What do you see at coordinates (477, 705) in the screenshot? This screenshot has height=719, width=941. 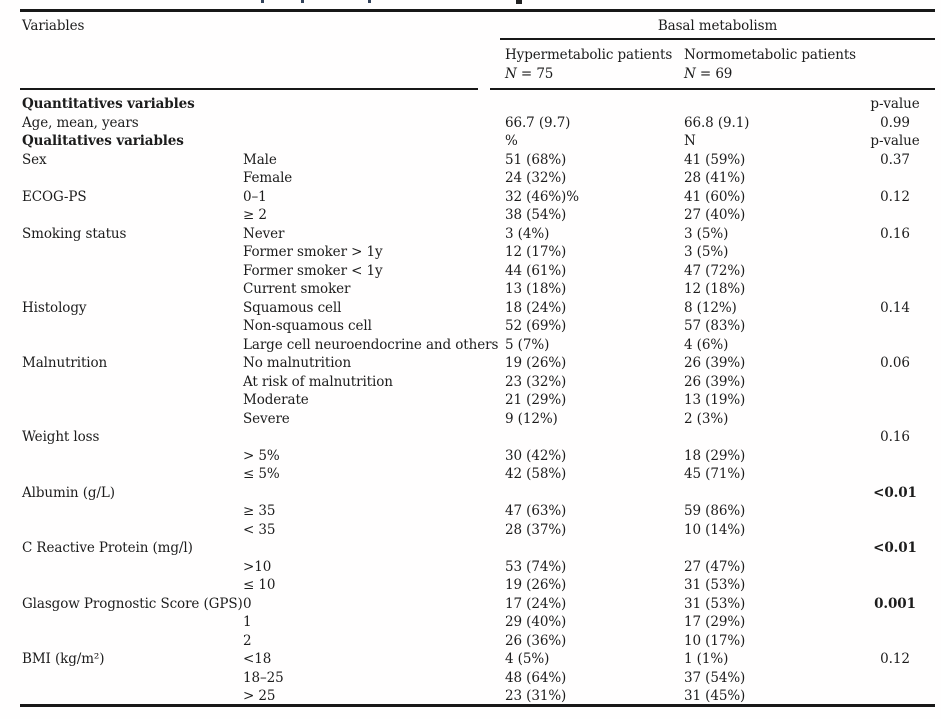 I see `table-rule-bottom` at bounding box center [477, 705].